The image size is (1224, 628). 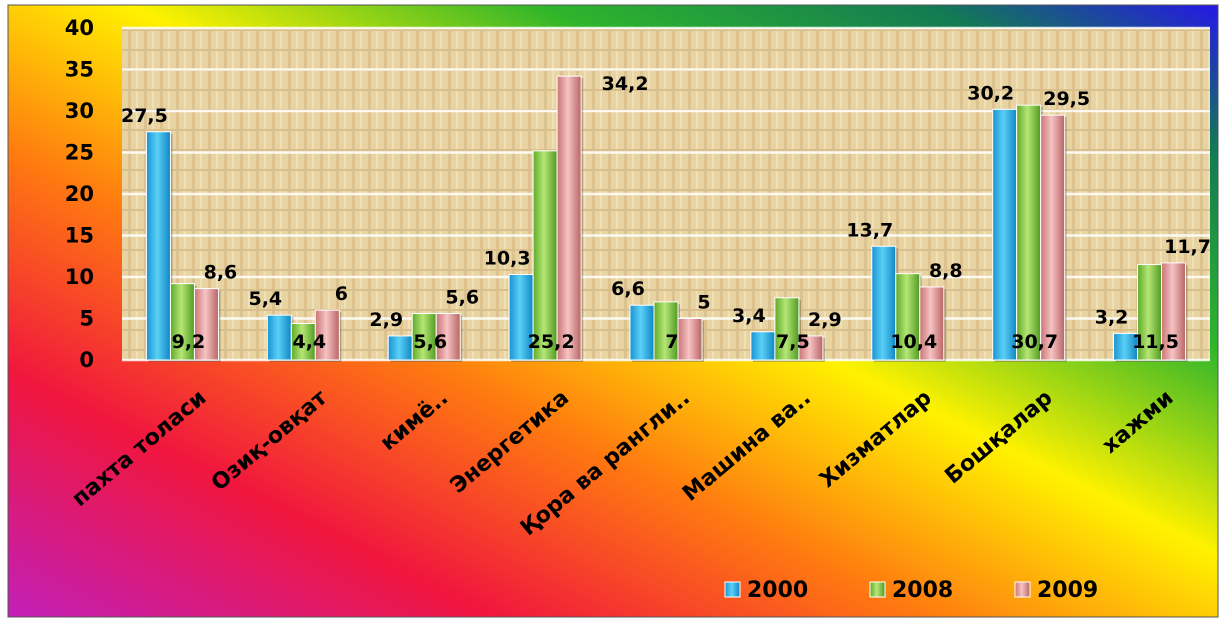 I want to click on data-label-2009: 5,6, so click(x=462, y=298).